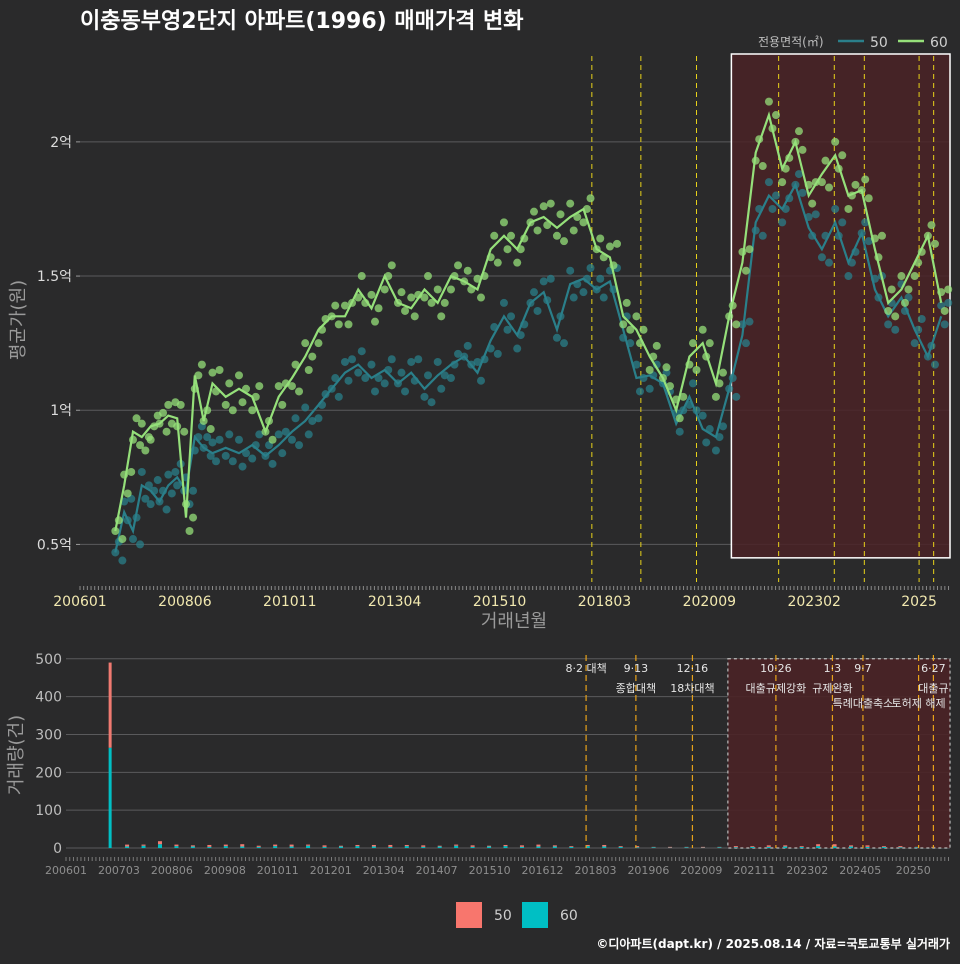  What do you see at coordinates (919, 703) in the screenshot?
I see `policy-label-name: 토허제 해제` at bounding box center [919, 703].